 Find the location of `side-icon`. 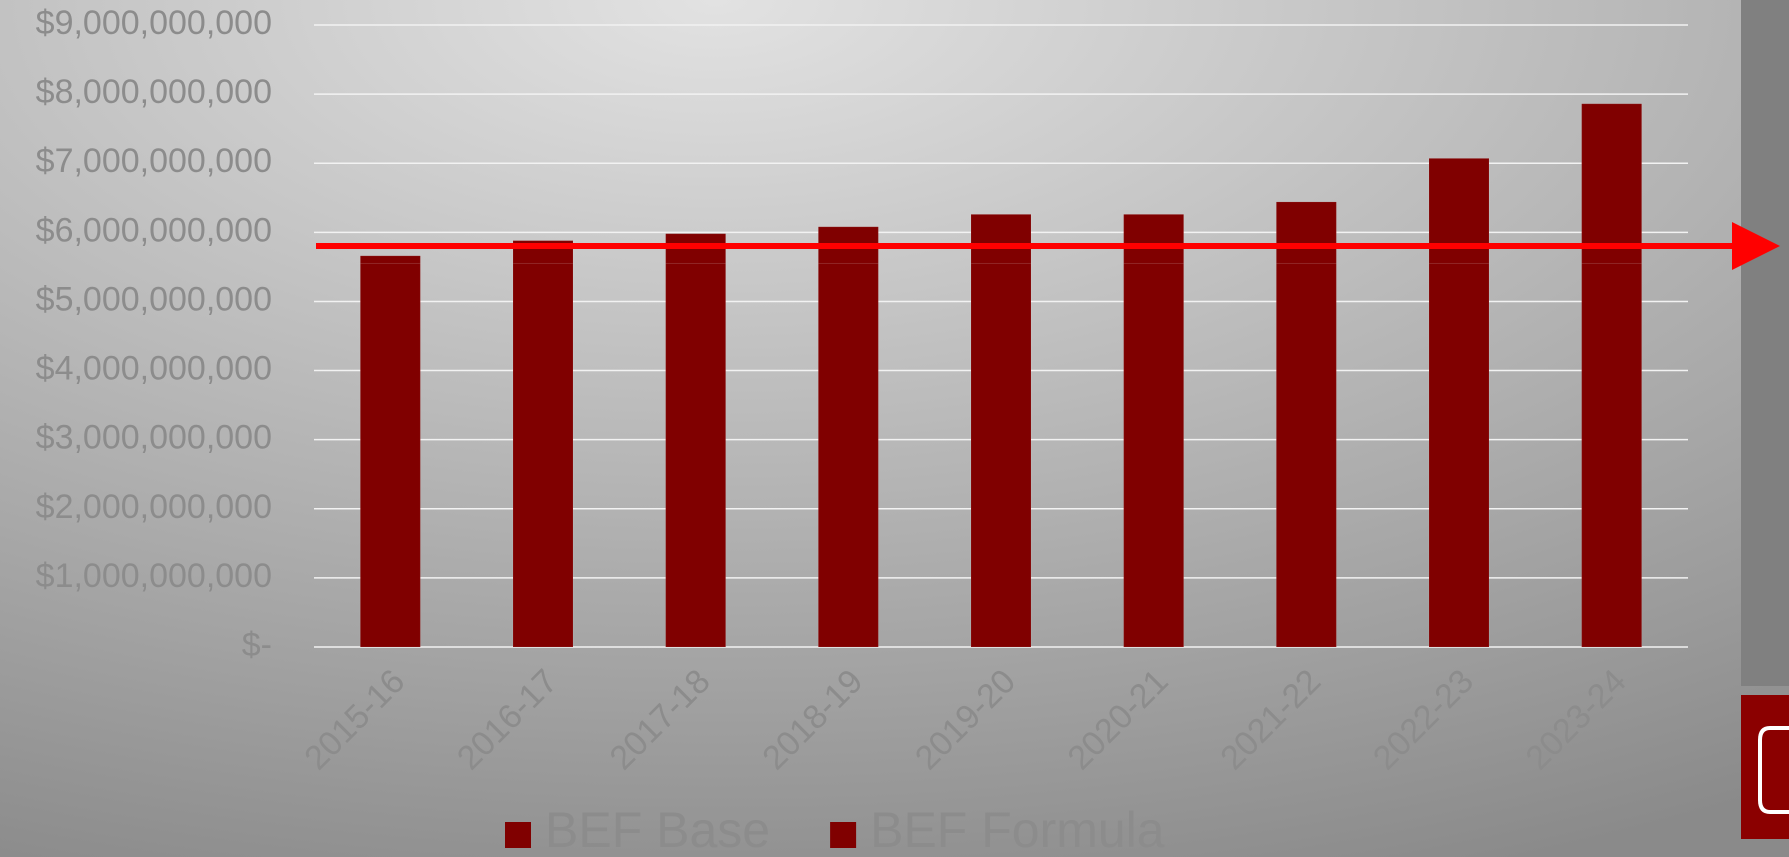

side-icon is located at coordinates (1773, 770).